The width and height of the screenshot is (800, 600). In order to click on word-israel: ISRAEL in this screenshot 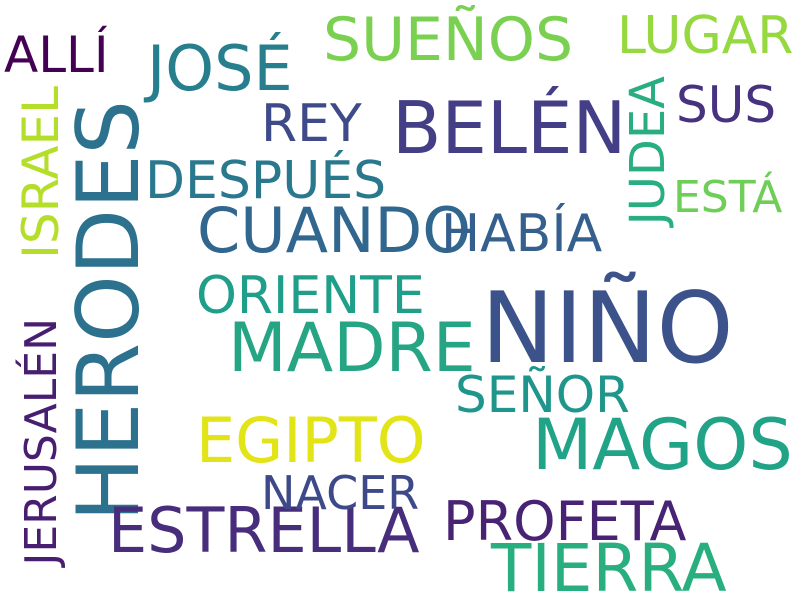, I will do `click(41, 172)`.